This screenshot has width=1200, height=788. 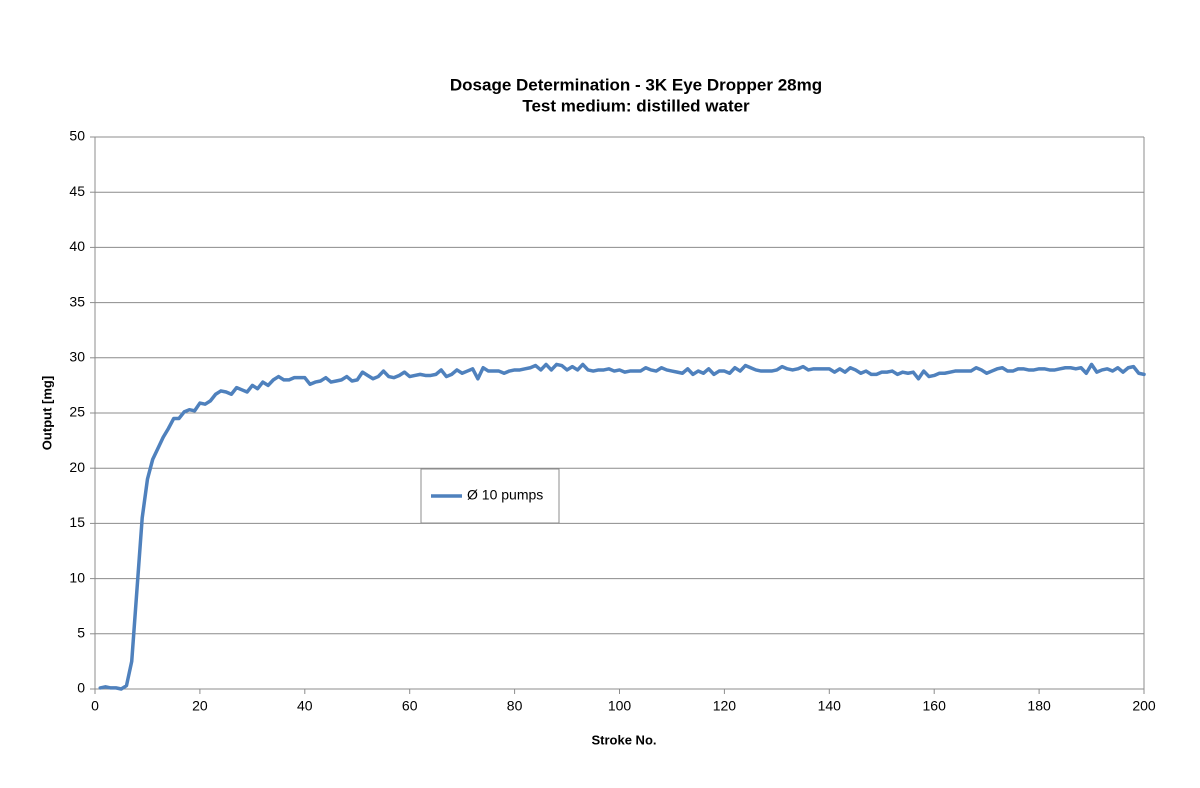 What do you see at coordinates (1144, 706) in the screenshot?
I see `x-tick-label: 200` at bounding box center [1144, 706].